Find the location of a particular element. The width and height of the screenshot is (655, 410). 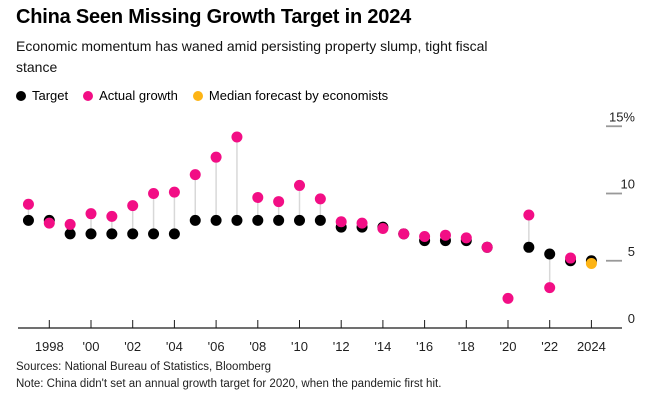

x-tick-label: 2024 is located at coordinates (591, 346).